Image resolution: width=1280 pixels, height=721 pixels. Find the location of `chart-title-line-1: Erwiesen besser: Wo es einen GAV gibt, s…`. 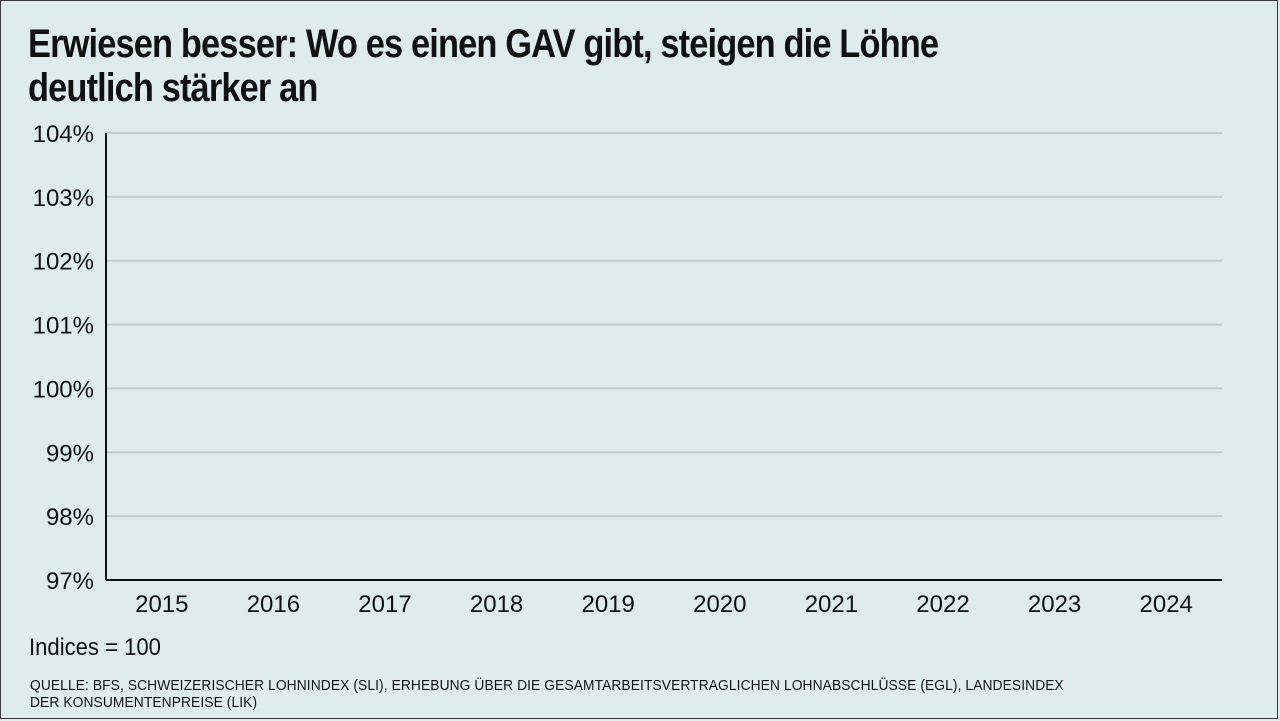

chart-title-line-1: Erwiesen besser: Wo es einen GAV gibt, s… is located at coordinates (483, 44).